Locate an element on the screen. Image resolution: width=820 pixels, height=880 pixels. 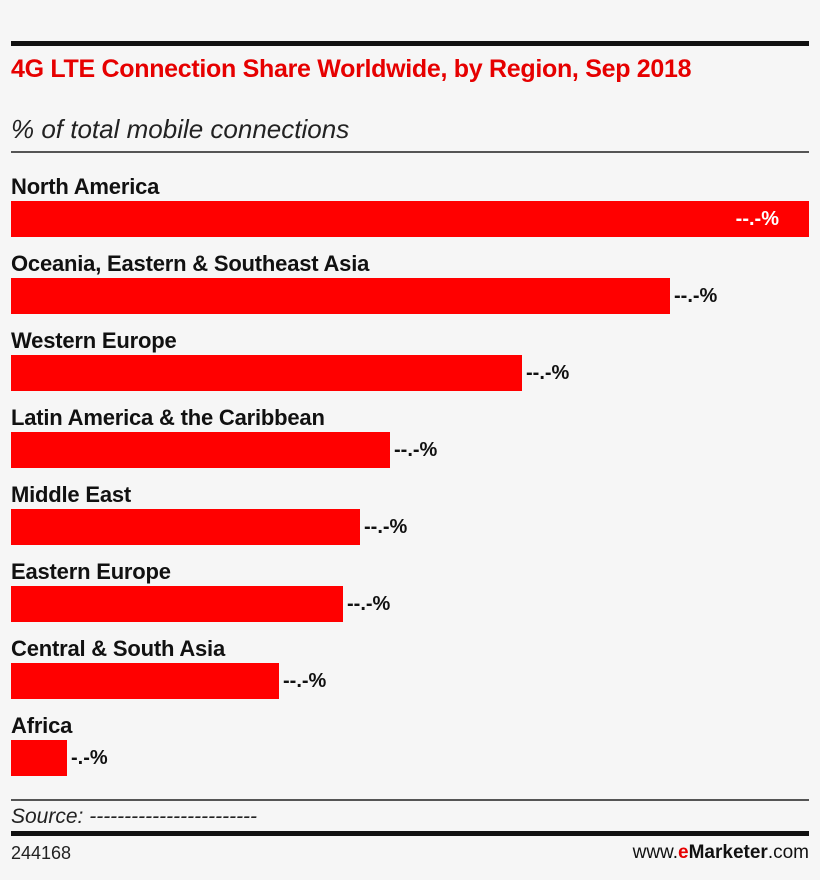
category-label: Western Europe is located at coordinates (94, 340).